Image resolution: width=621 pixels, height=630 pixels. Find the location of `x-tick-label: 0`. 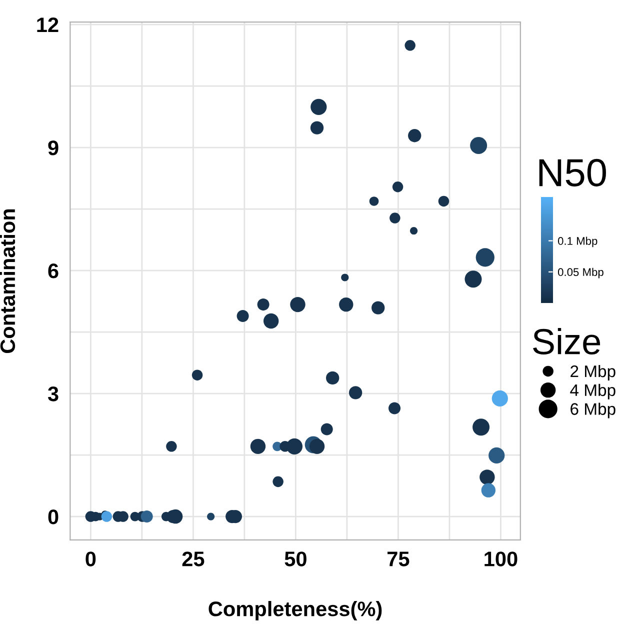

x-tick-label: 0 is located at coordinates (91, 559).